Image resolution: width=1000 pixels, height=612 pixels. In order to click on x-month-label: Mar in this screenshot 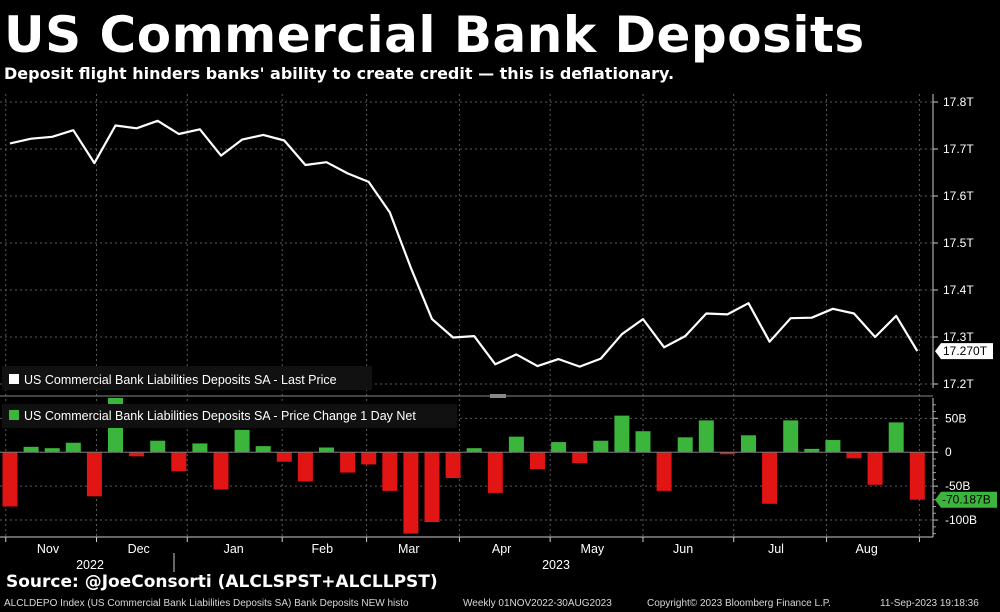, I will do `click(409, 549)`.